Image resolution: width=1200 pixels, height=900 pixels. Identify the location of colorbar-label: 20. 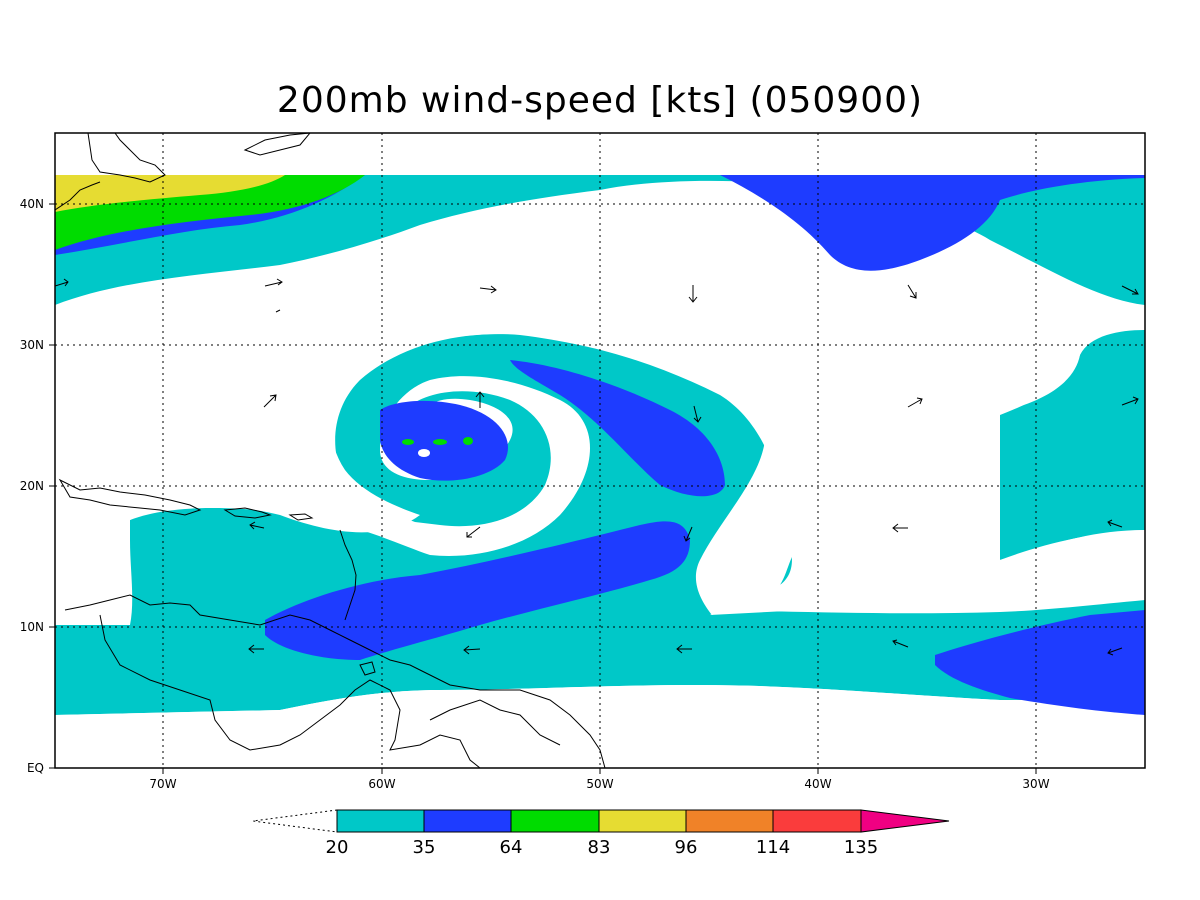
(337, 847).